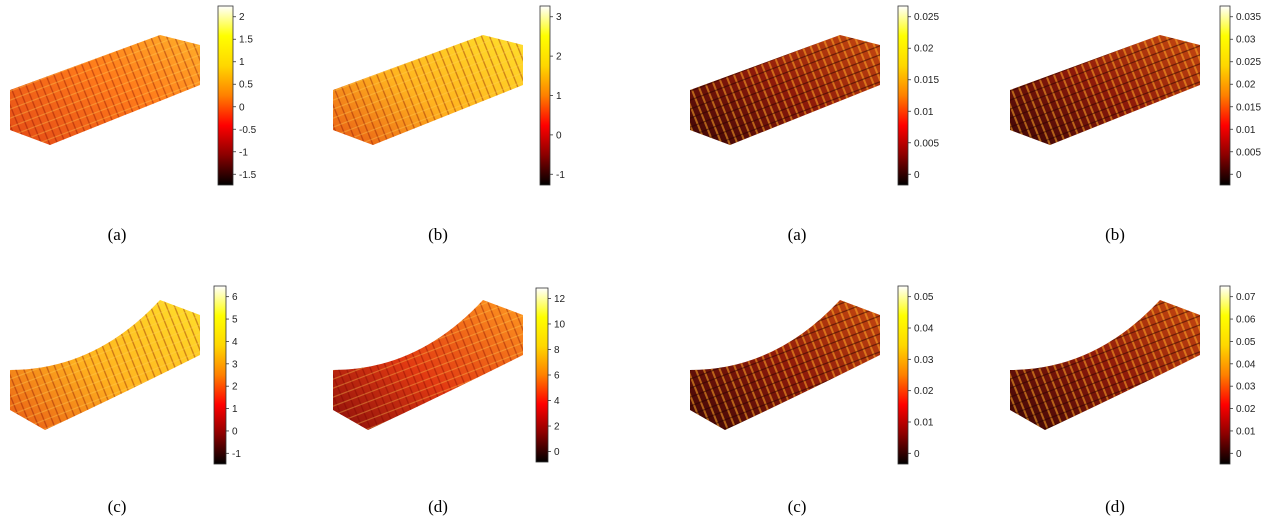  What do you see at coordinates (117, 234) in the screenshot?
I see `panel-label-1: (a)` at bounding box center [117, 234].